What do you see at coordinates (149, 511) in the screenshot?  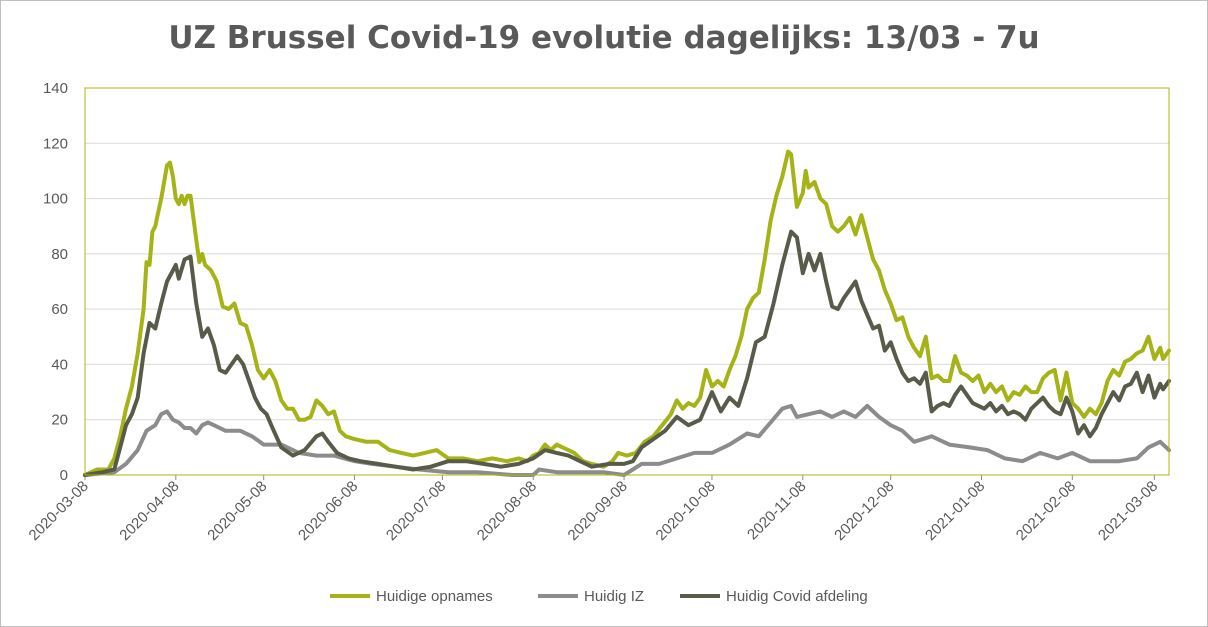 I see `x-tick-label: 2020-04-08` at bounding box center [149, 511].